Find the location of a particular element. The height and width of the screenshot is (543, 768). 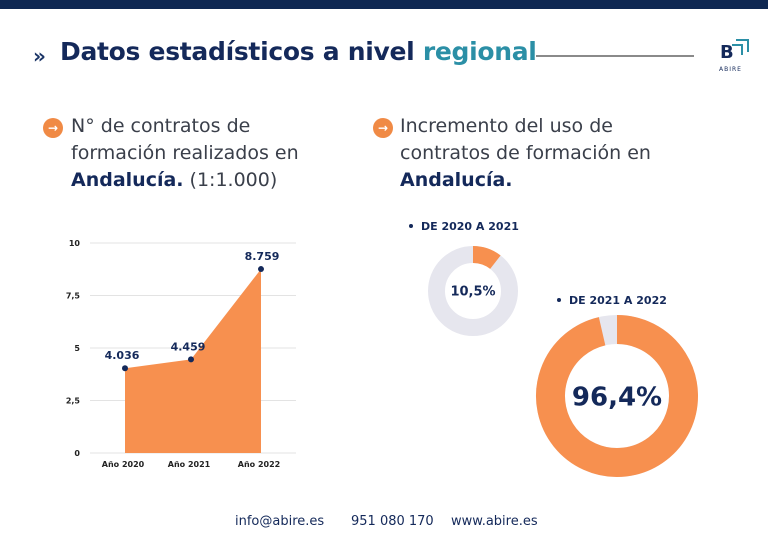

logo-mark-icon is located at coordinates (740, 47).